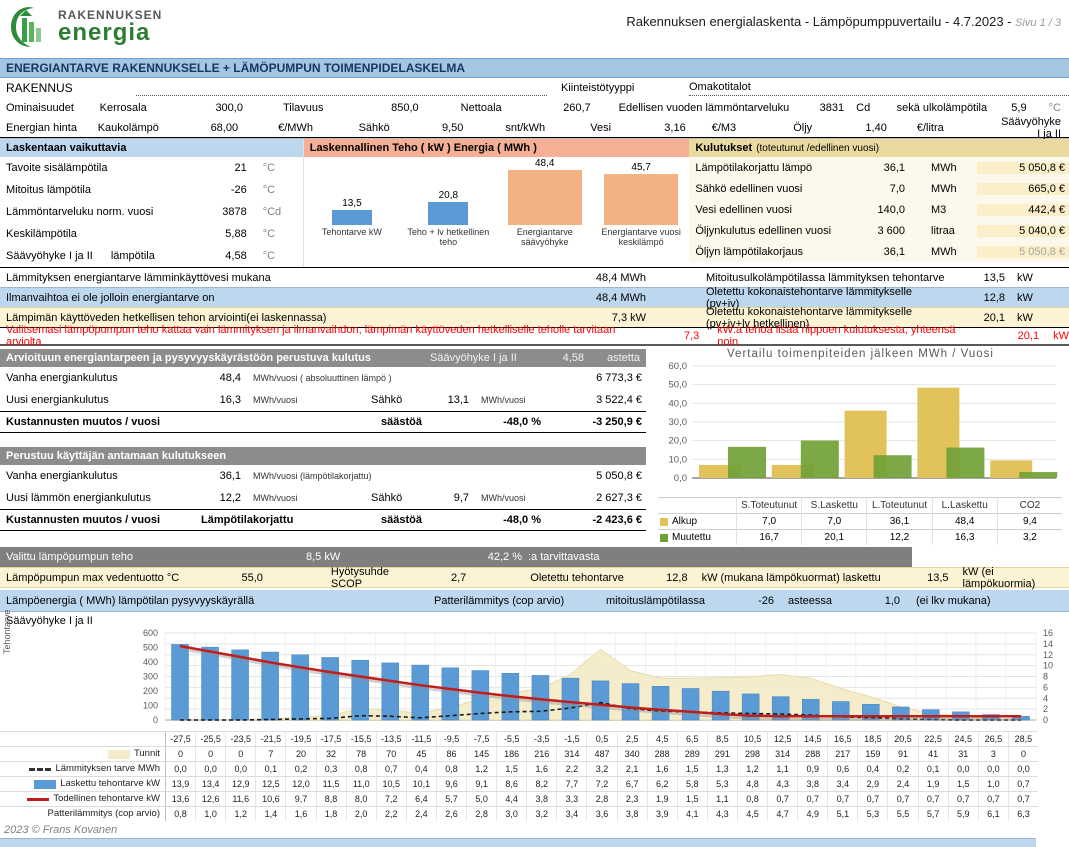 This screenshot has height=847, width=1069. What do you see at coordinates (1009, 578) in the screenshot?
I see `calculated-demand-unit: kW (ei lämpökuormia)` at bounding box center [1009, 578].